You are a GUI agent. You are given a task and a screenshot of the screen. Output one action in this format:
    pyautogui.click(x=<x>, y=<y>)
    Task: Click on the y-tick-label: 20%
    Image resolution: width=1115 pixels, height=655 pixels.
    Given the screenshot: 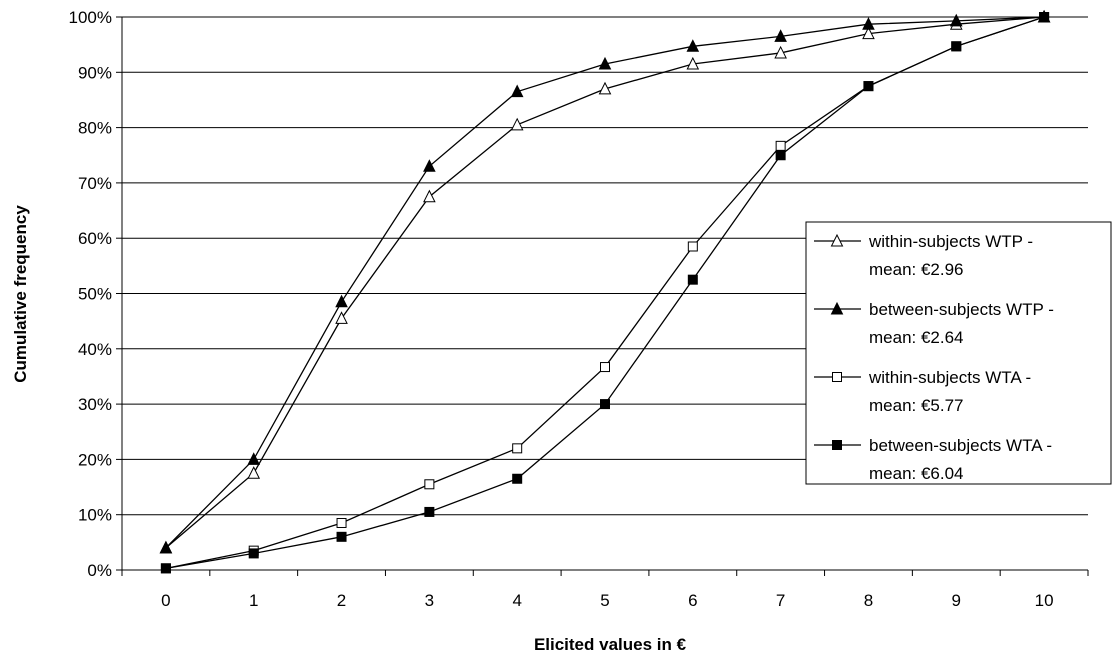 What is the action you would take?
    pyautogui.click(x=95, y=459)
    